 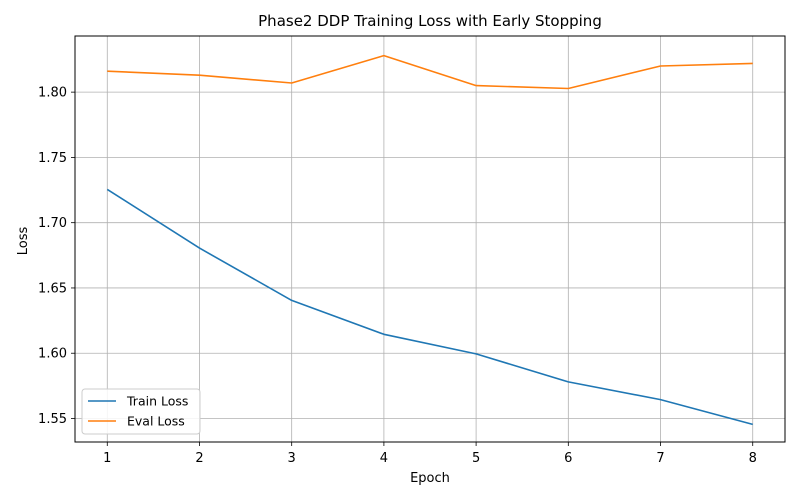 I want to click on x-tick-label: 5, so click(x=476, y=458).